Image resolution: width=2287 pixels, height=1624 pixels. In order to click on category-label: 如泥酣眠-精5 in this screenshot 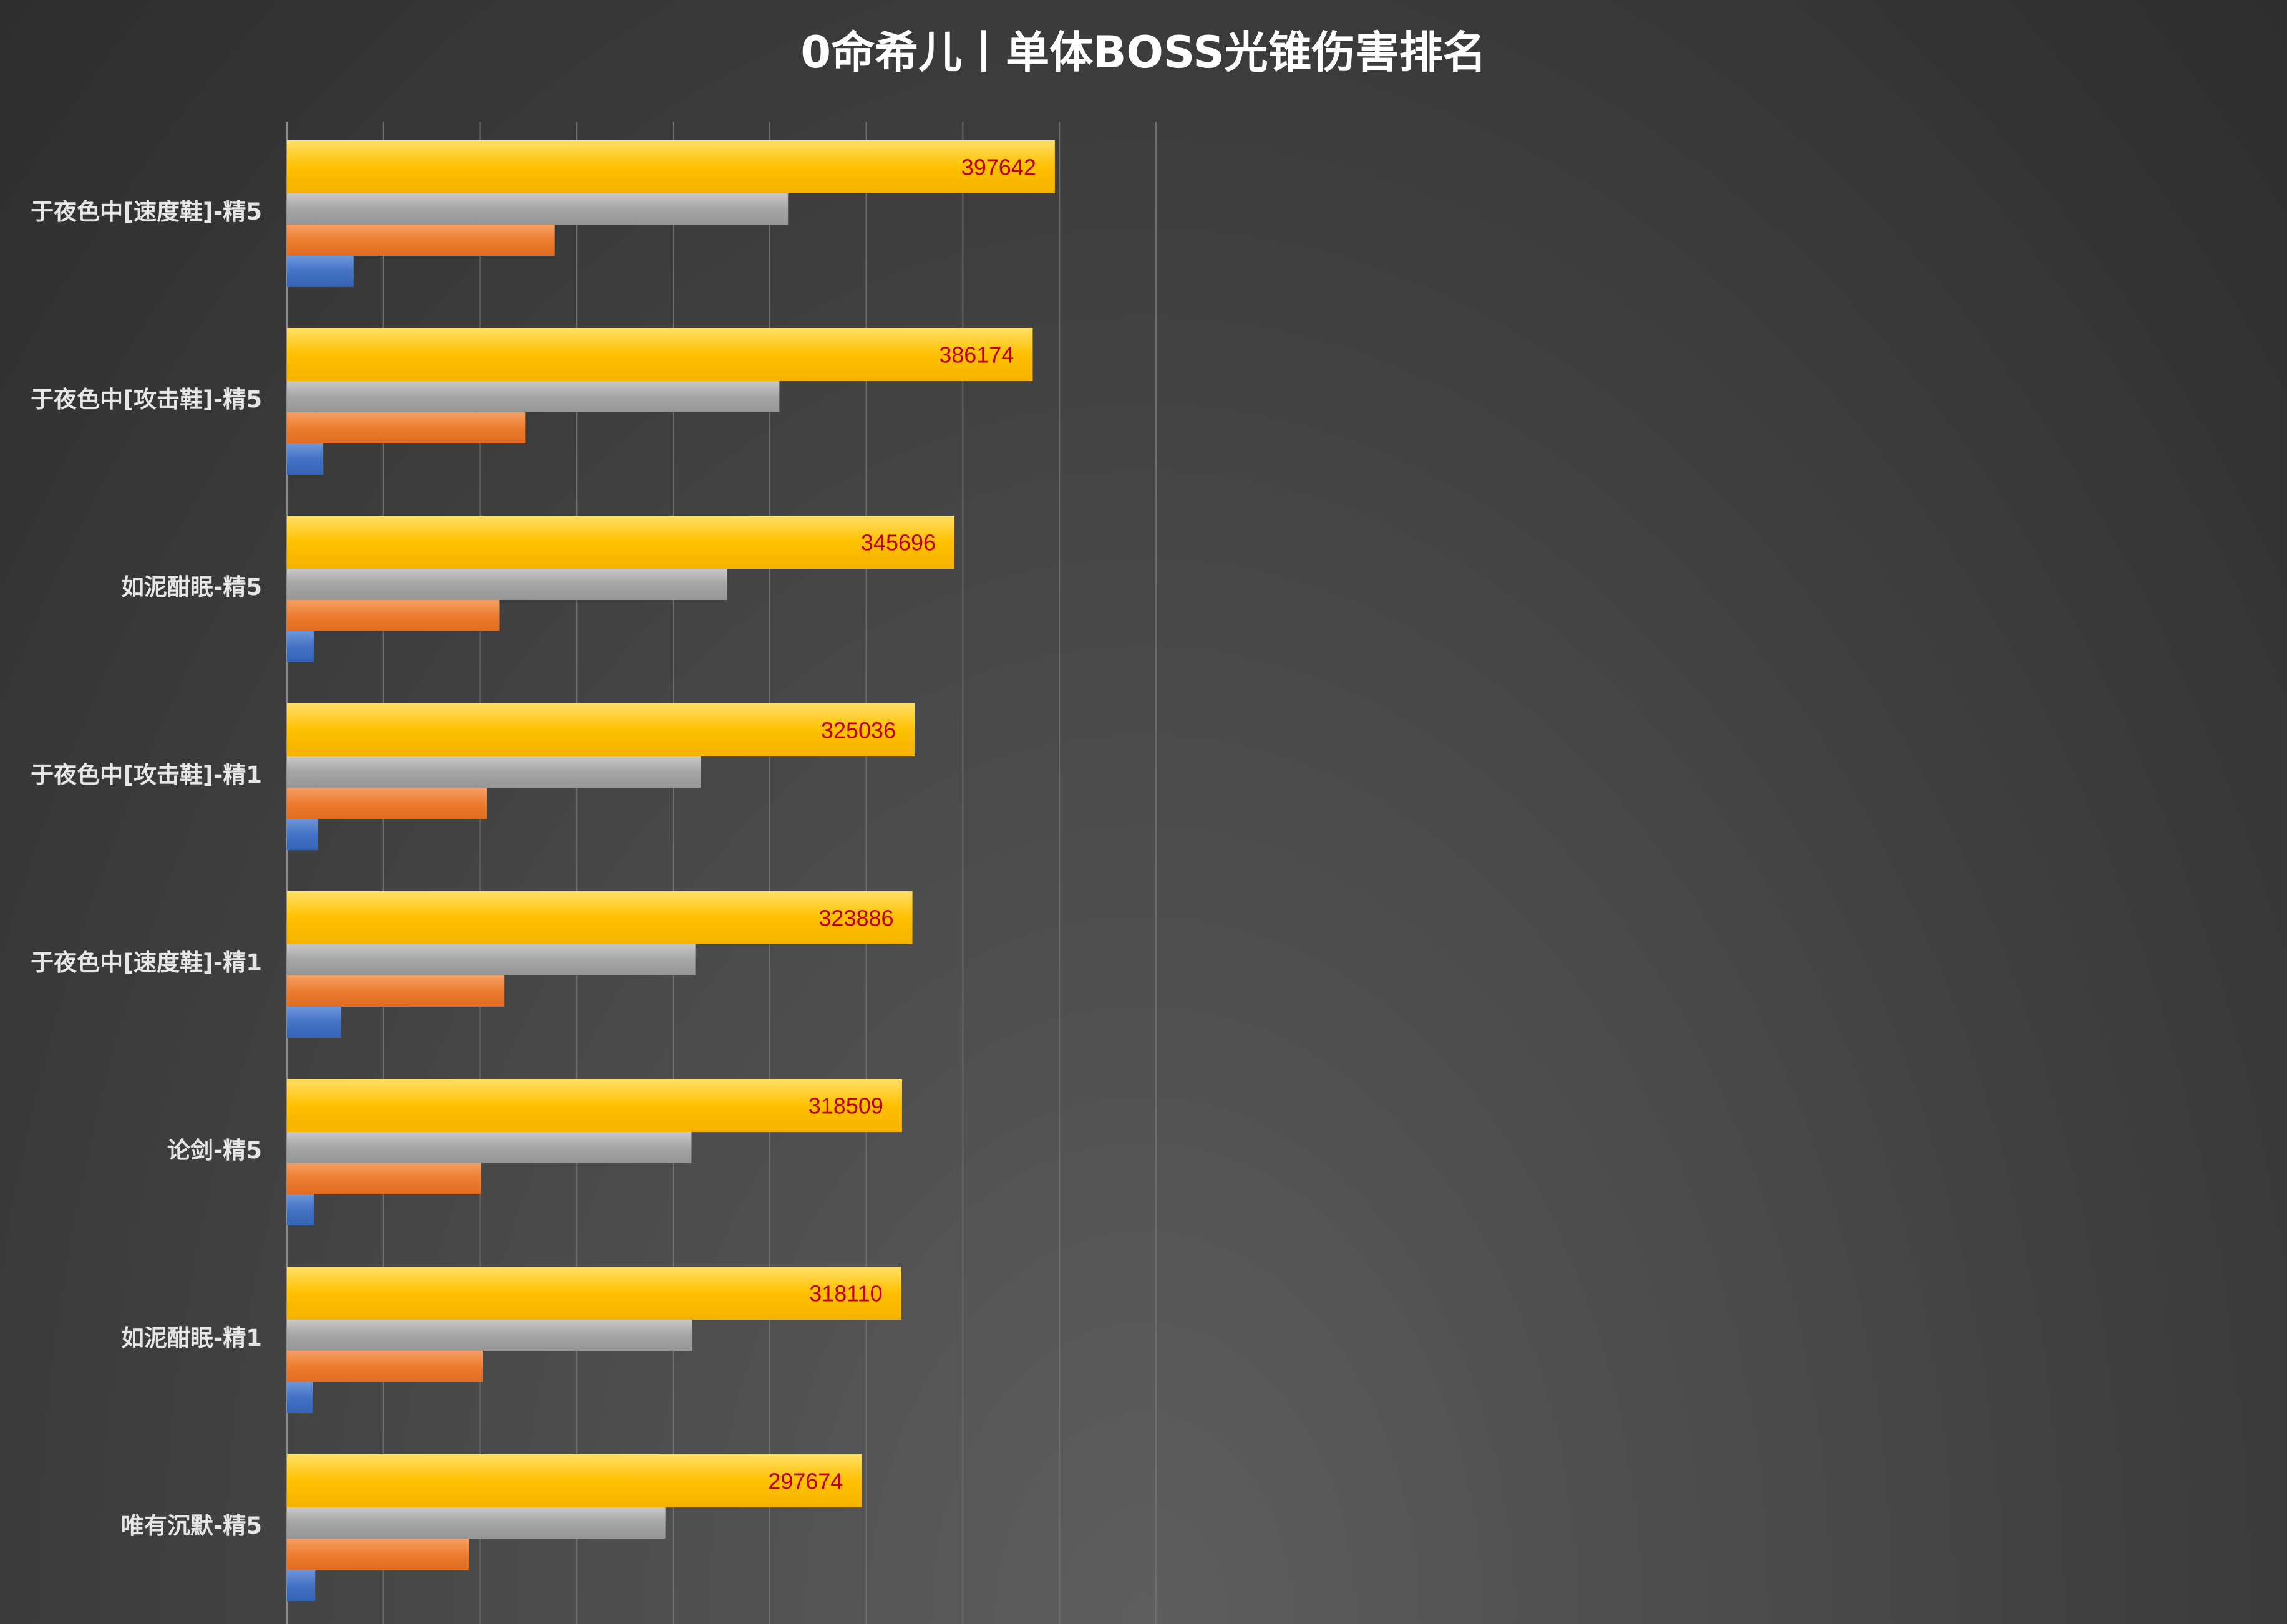, I will do `click(191, 587)`.